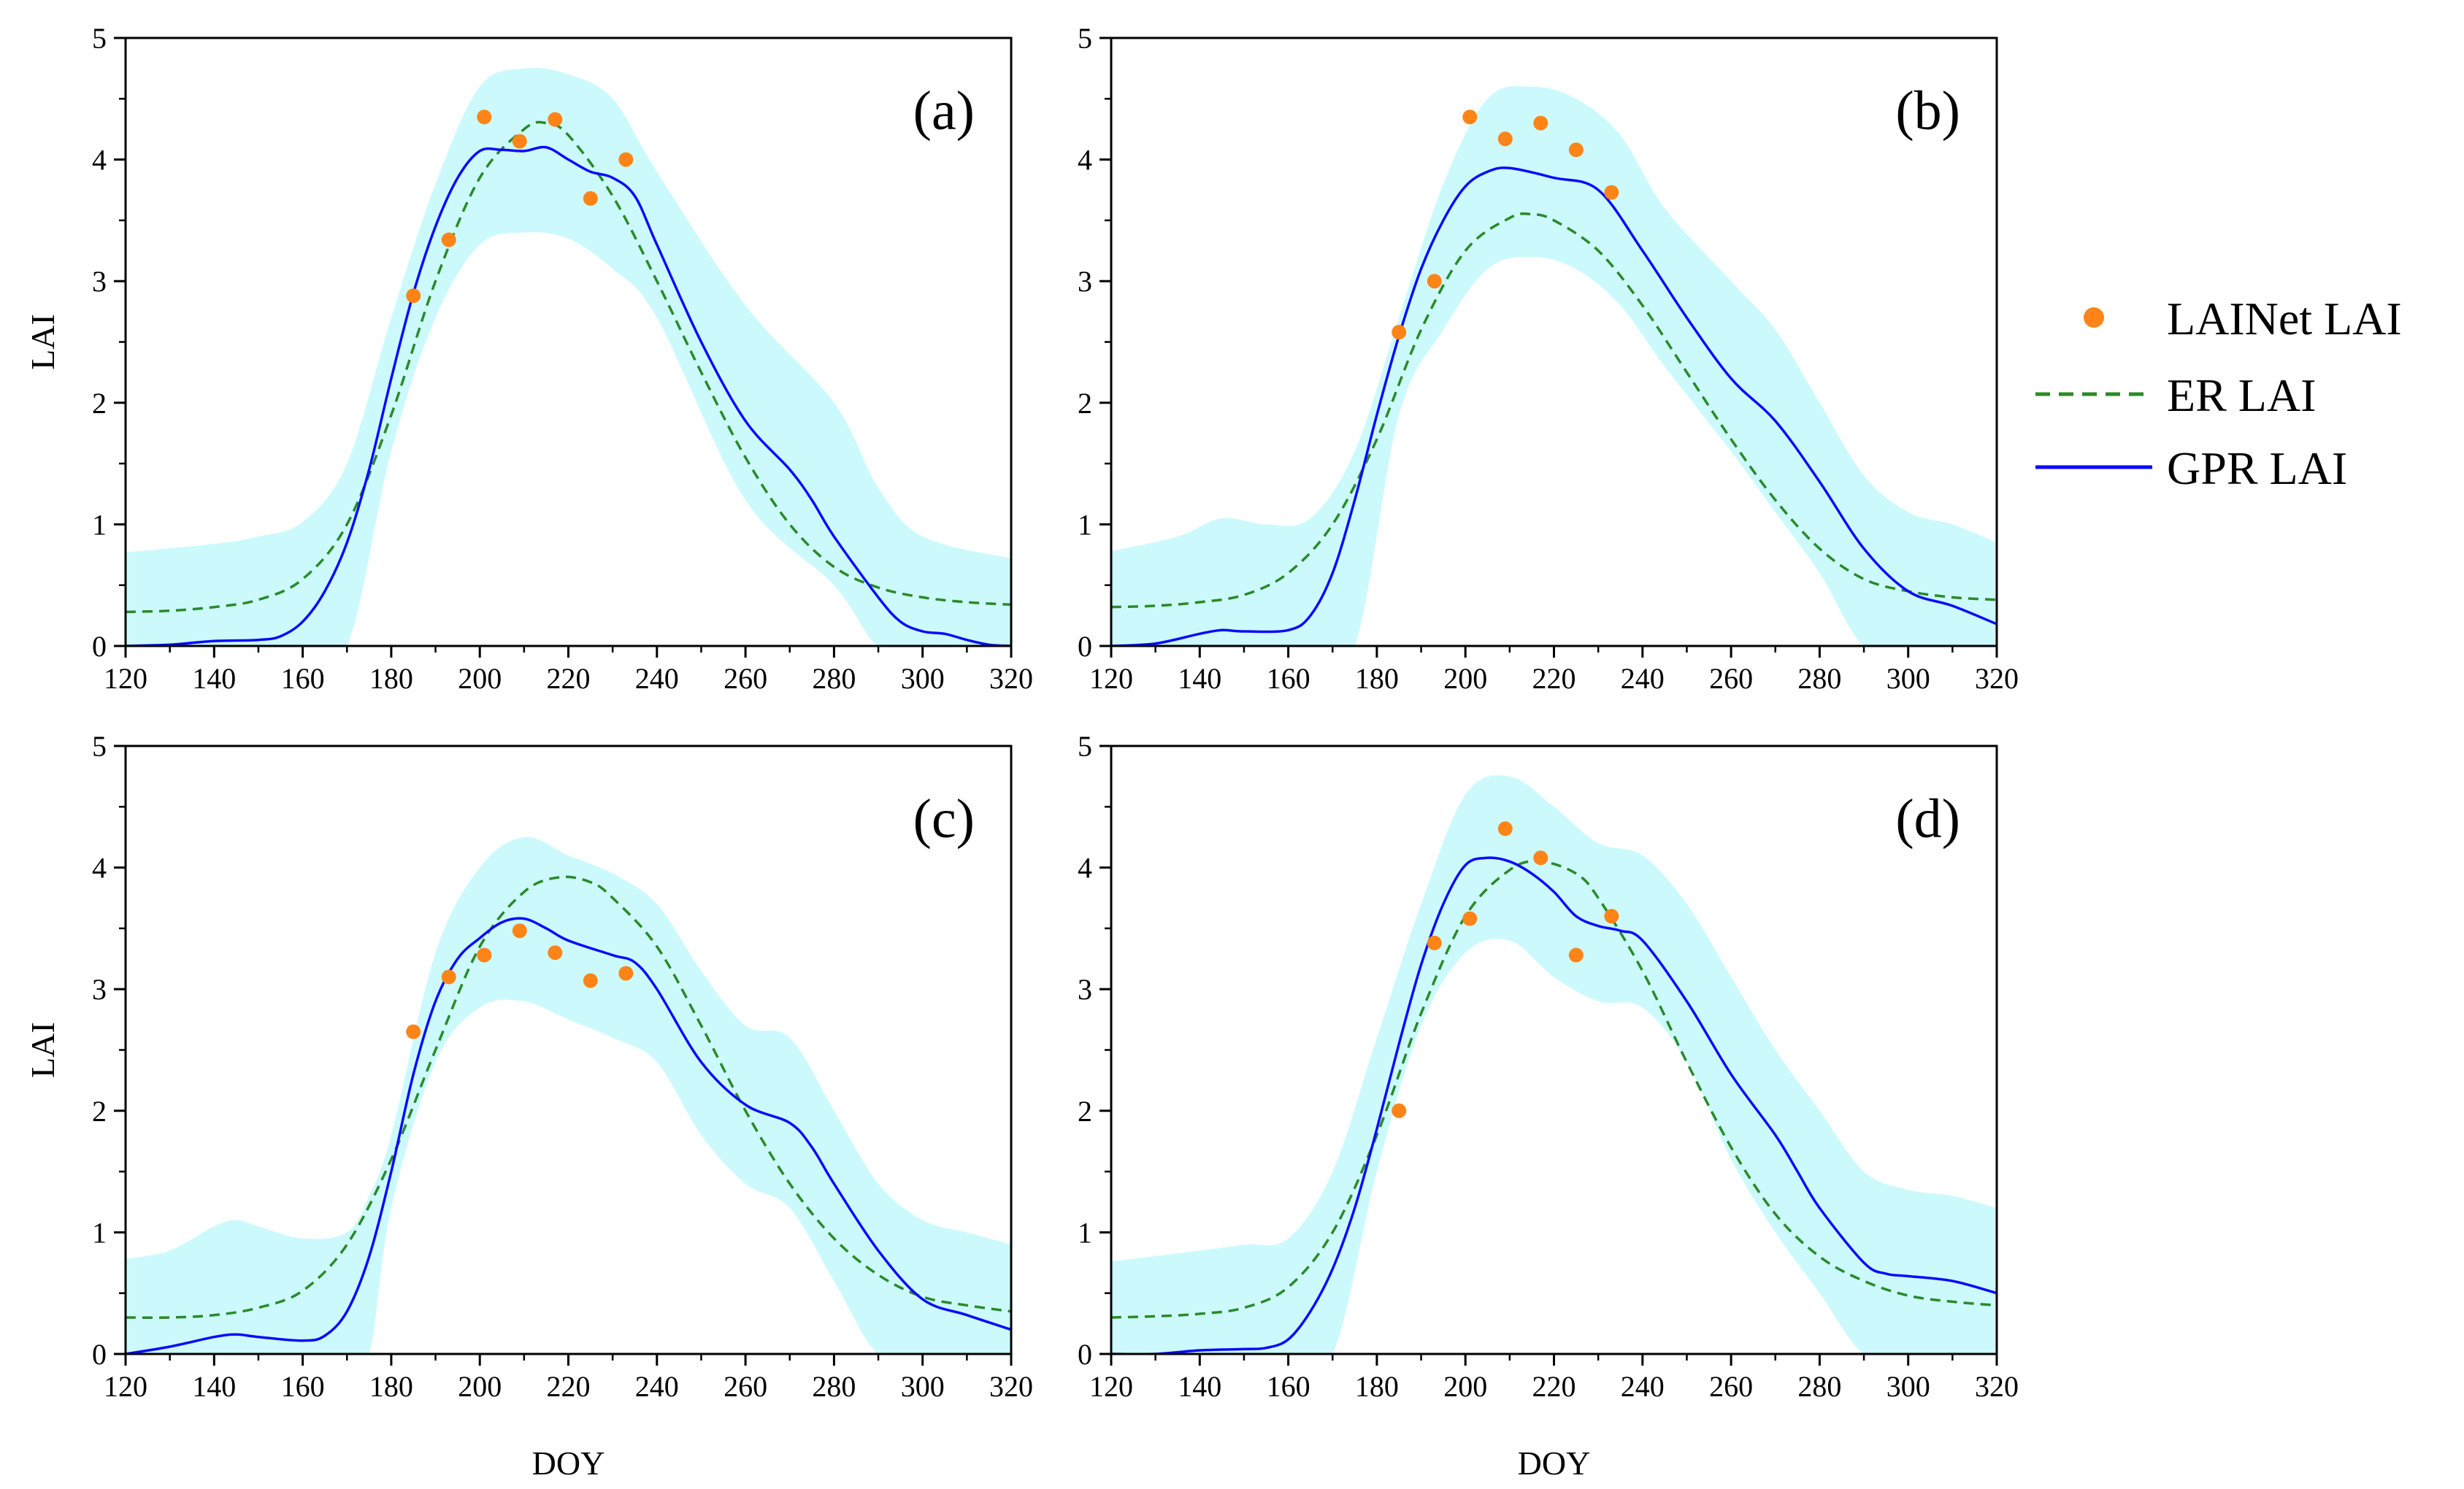 The width and height of the screenshot is (2464, 1489). I want to click on legend-lainet-label: LAINet LAI, so click(2285, 319).